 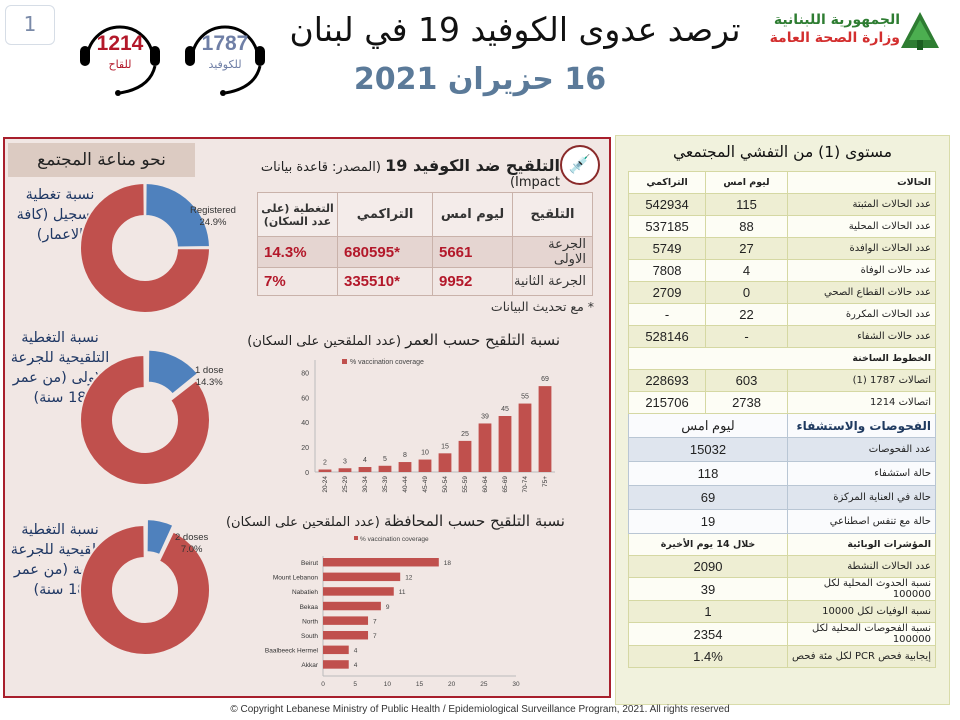 What do you see at coordinates (410, 175) in the screenshot?
I see `vaccination-source: (المصدر: قاعدة بيانات Impact)` at bounding box center [410, 175].